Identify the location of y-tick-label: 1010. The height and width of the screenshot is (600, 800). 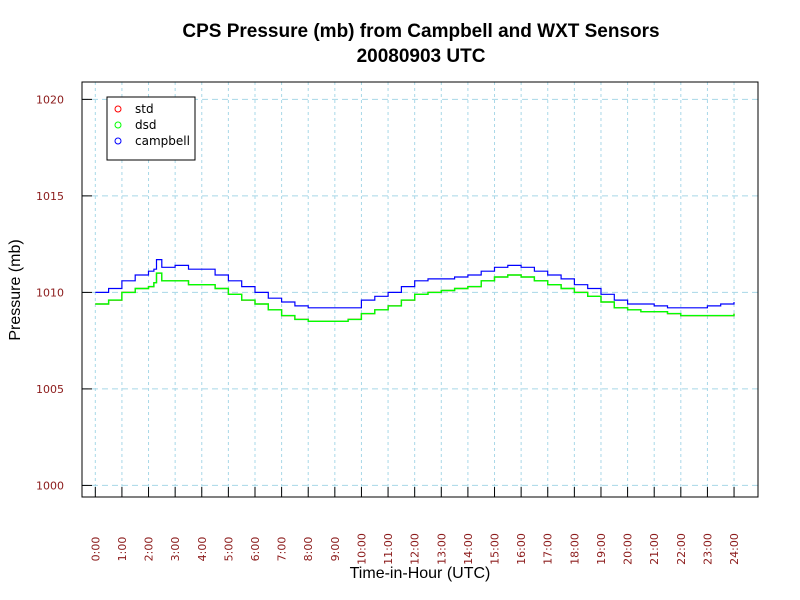
(50, 292).